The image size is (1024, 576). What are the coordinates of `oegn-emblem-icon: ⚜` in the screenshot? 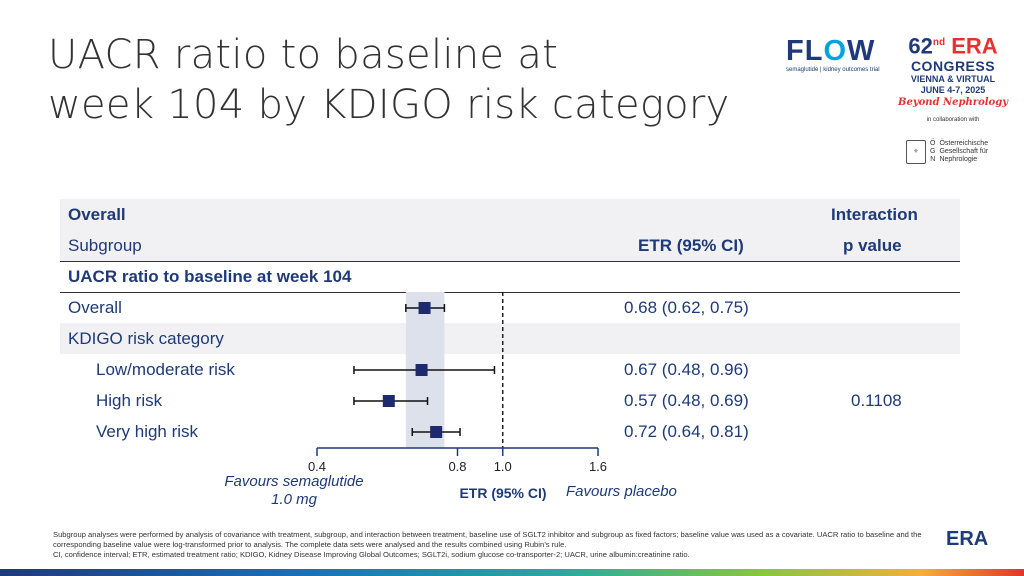 It's located at (916, 152).